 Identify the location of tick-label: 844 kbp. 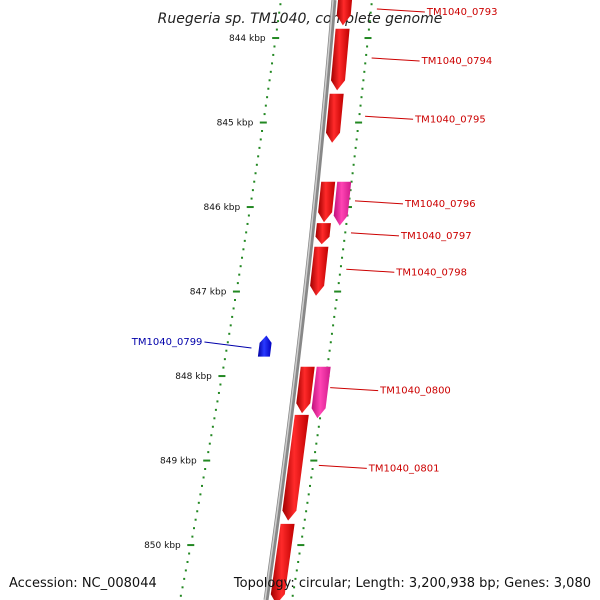
(247, 39).